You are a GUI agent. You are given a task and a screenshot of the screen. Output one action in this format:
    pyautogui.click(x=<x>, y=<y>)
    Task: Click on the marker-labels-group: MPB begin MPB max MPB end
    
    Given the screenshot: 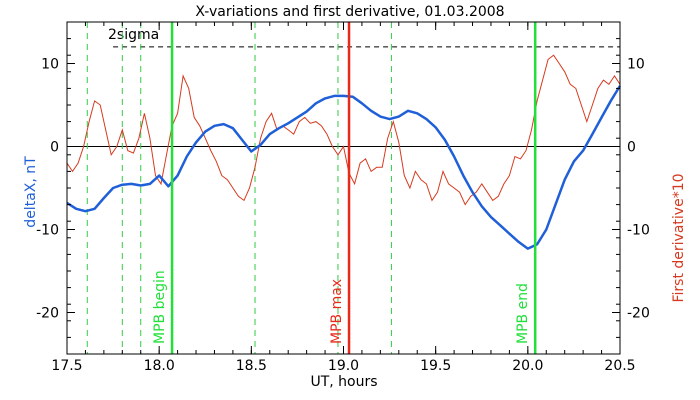 What is the action you would take?
    pyautogui.click(x=341, y=307)
    